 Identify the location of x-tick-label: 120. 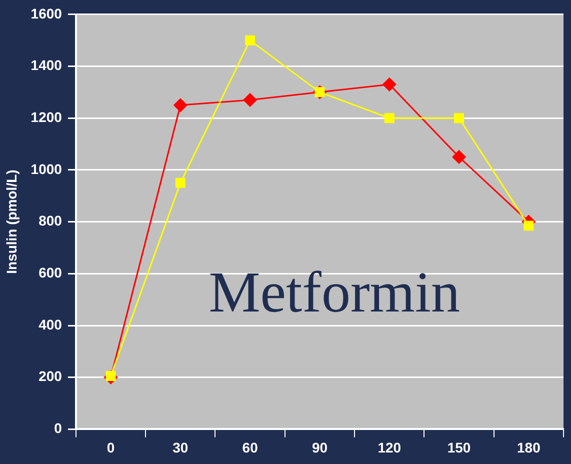
(390, 447).